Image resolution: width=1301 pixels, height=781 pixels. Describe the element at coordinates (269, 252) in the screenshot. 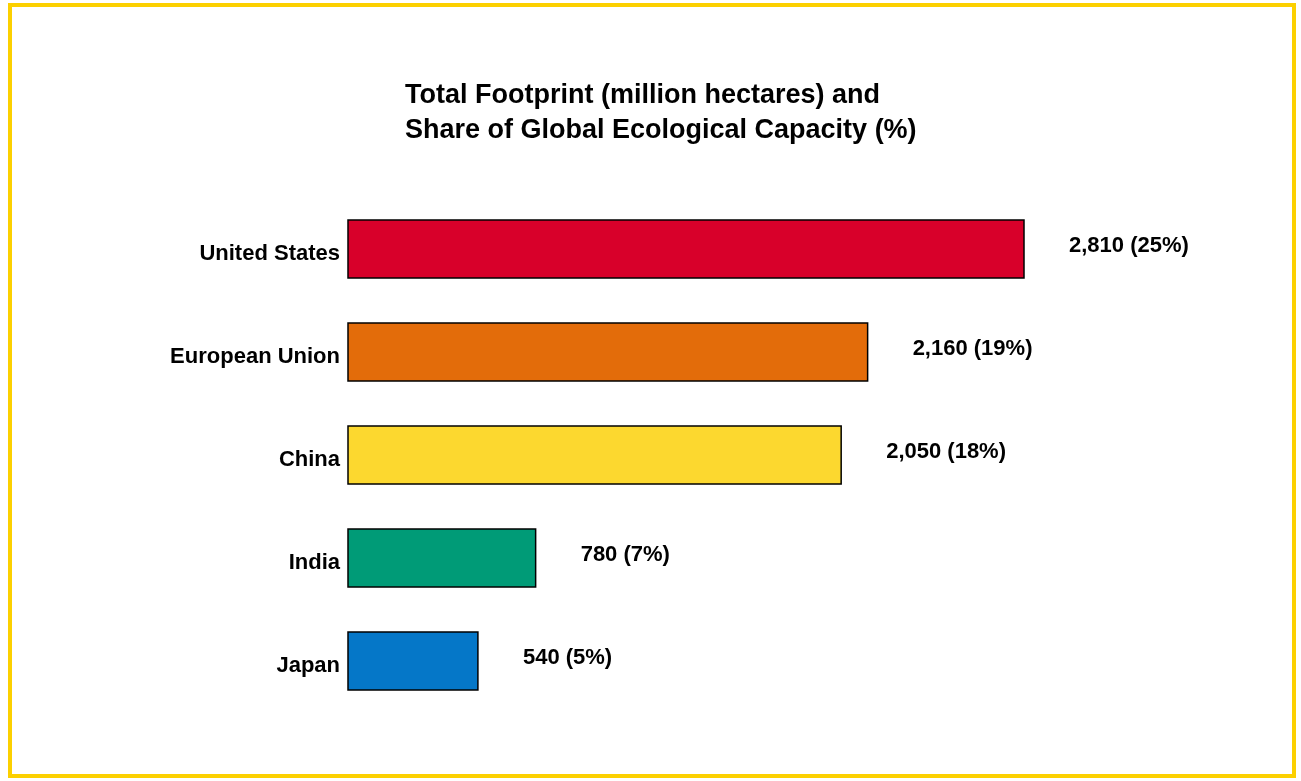

I see `y-tick-label: United States` at that location.